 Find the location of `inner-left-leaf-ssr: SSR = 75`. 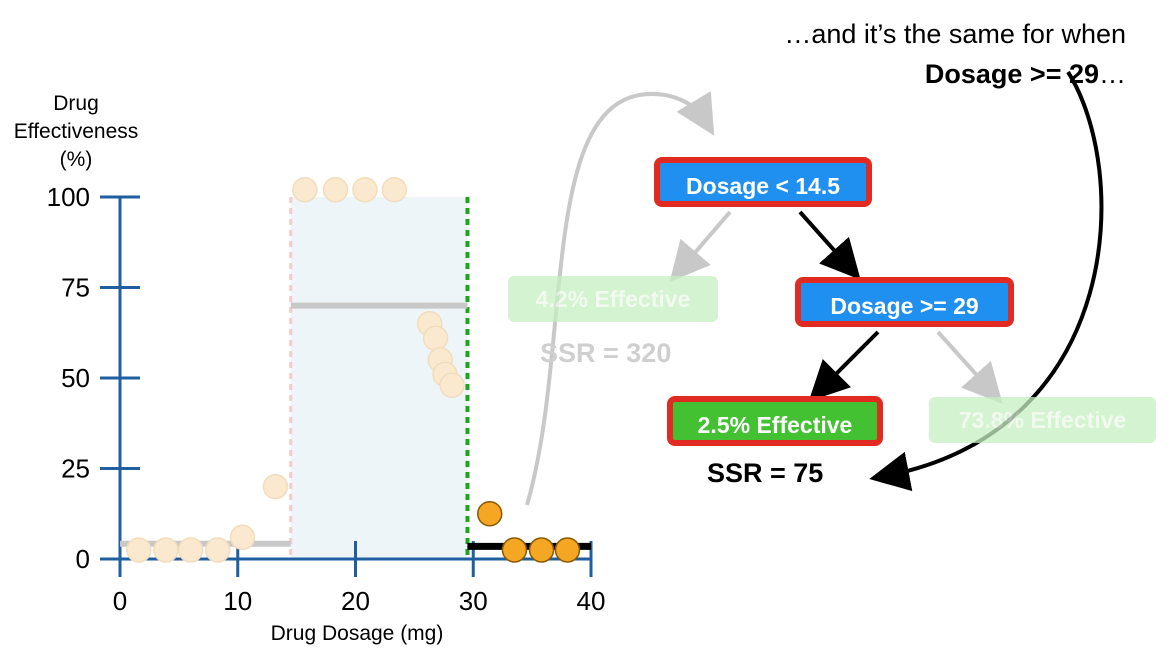

inner-left-leaf-ssr: SSR = 75 is located at coordinates (765, 473).